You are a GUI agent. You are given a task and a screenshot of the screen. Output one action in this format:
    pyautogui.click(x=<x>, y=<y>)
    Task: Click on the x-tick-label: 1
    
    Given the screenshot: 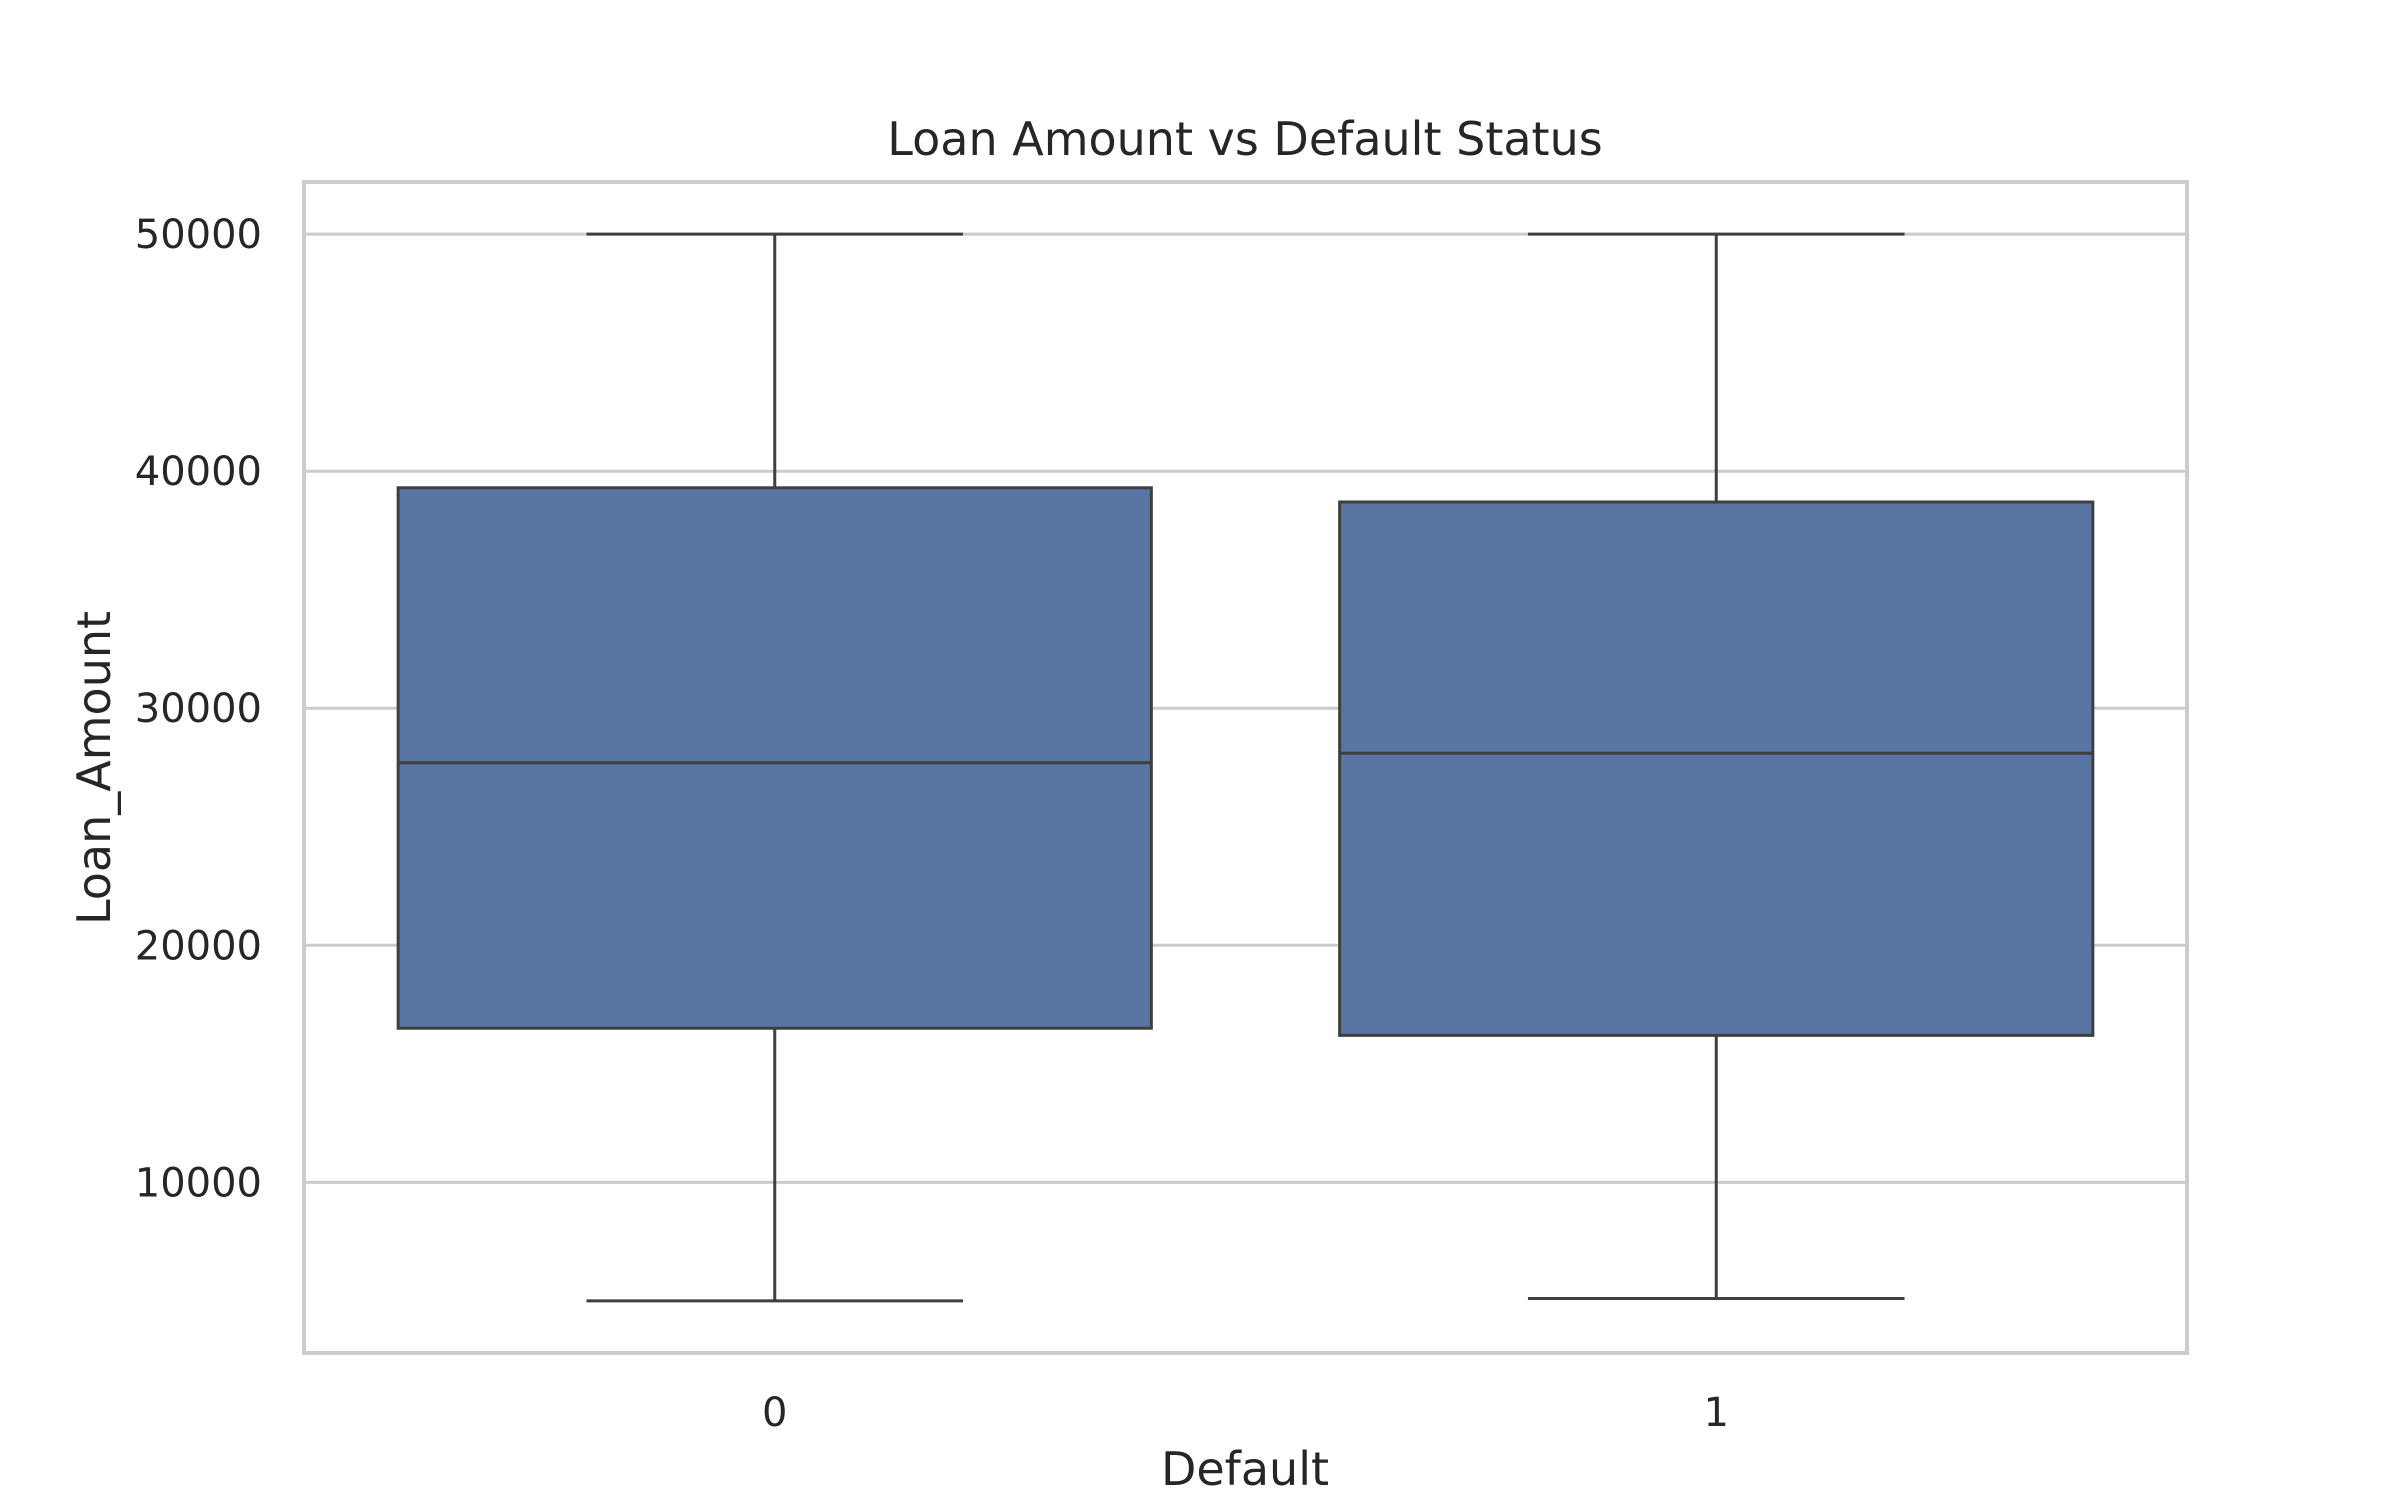 What is the action you would take?
    pyautogui.click(x=1716, y=1413)
    